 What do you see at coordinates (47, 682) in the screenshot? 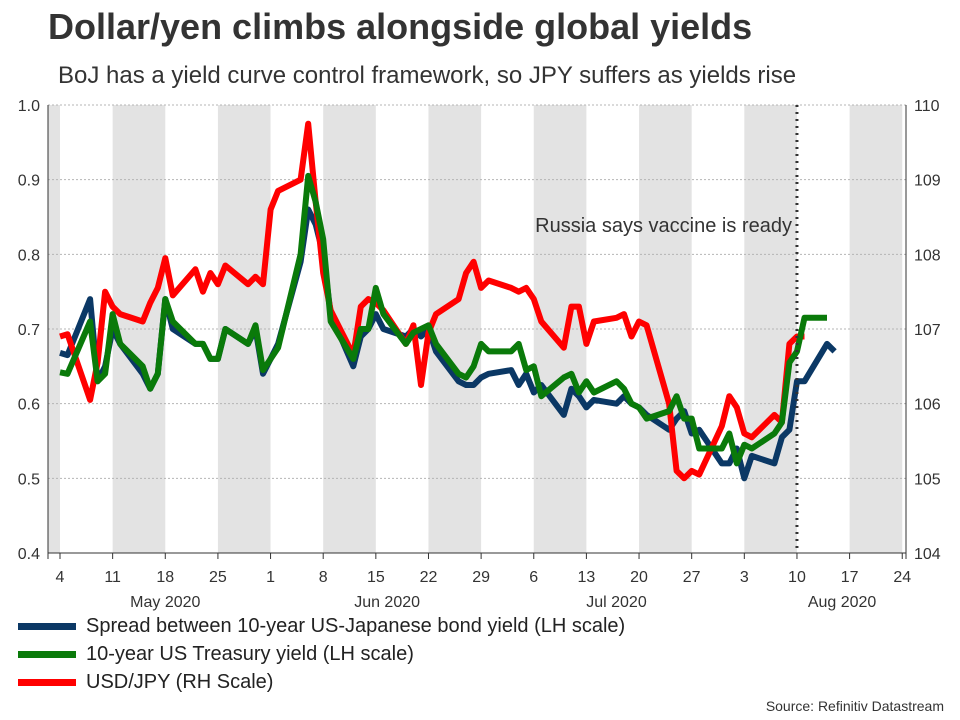
I see `legend-swatch-usdjpy` at bounding box center [47, 682].